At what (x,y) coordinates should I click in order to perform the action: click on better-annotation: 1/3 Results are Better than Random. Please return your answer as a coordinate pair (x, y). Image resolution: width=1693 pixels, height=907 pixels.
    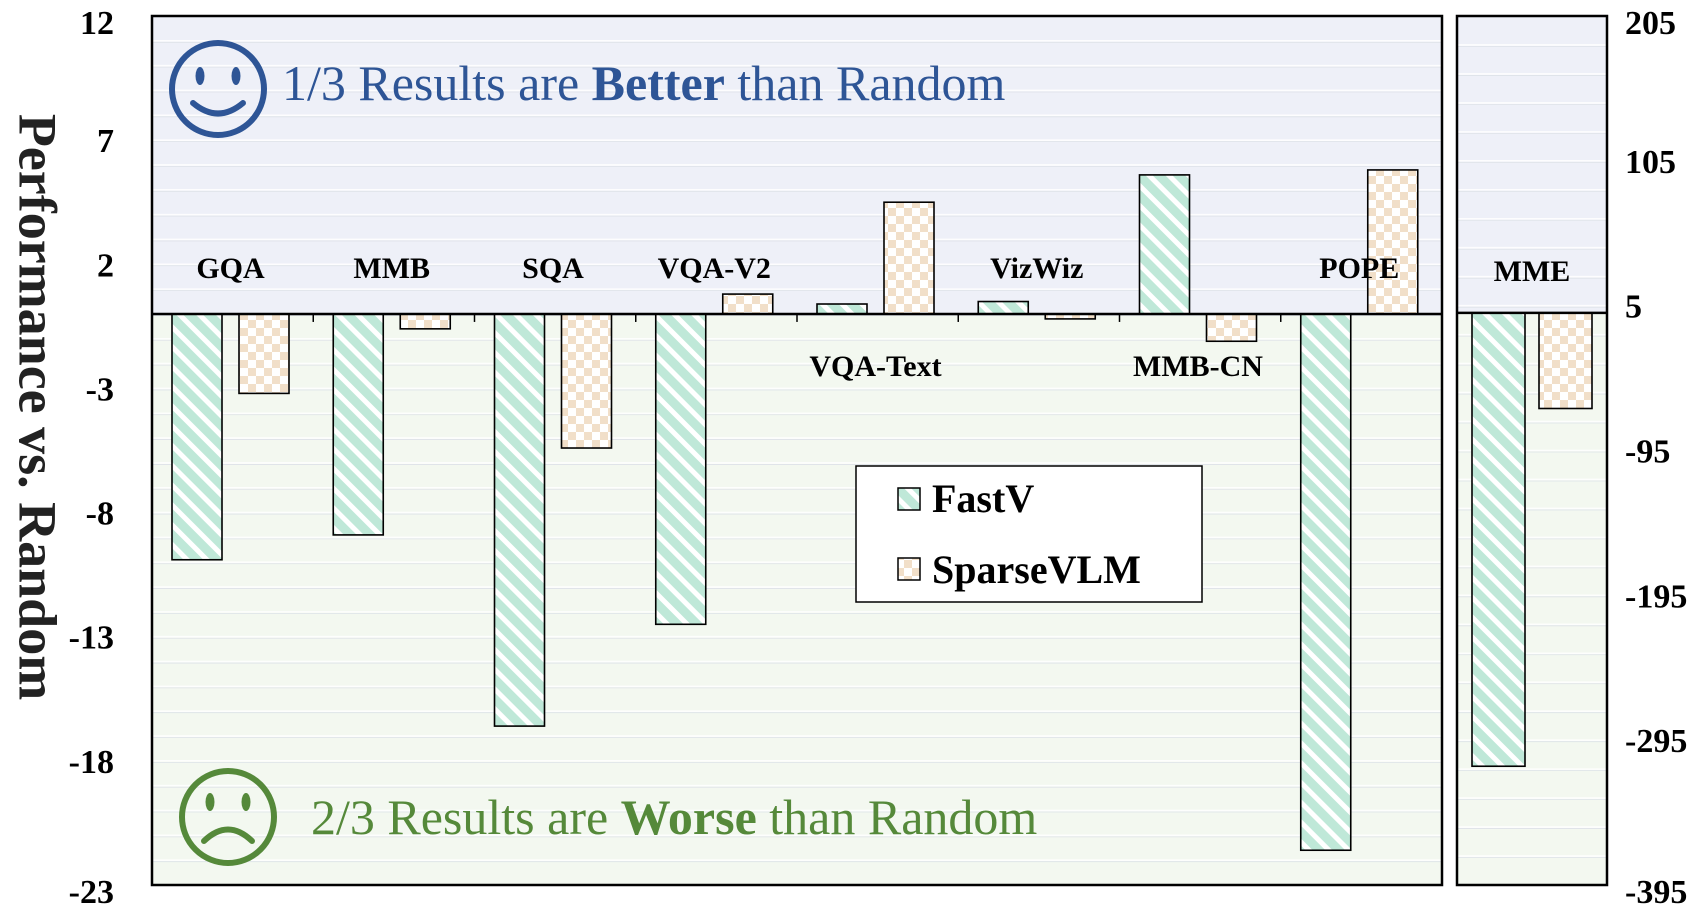
    Looking at the image, I should click on (644, 83).